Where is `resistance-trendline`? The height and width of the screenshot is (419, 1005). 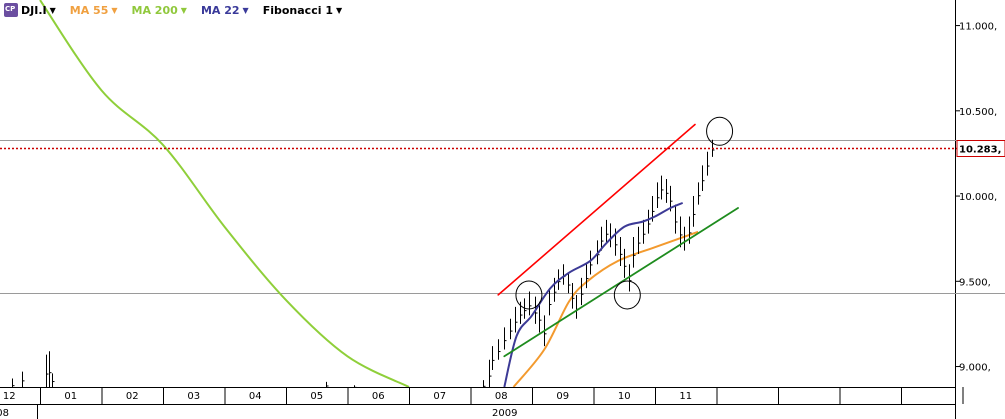 resistance-trendline is located at coordinates (596, 209).